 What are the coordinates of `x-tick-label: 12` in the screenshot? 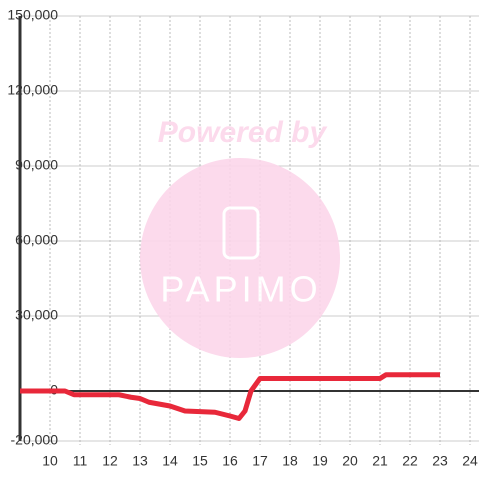 It's located at (110, 461).